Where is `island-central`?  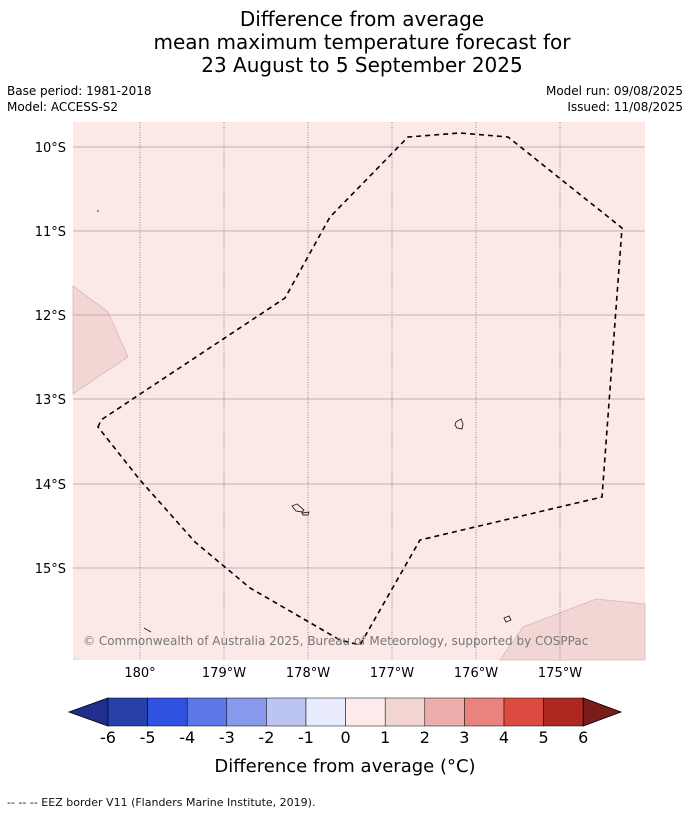
island-central is located at coordinates (298, 508).